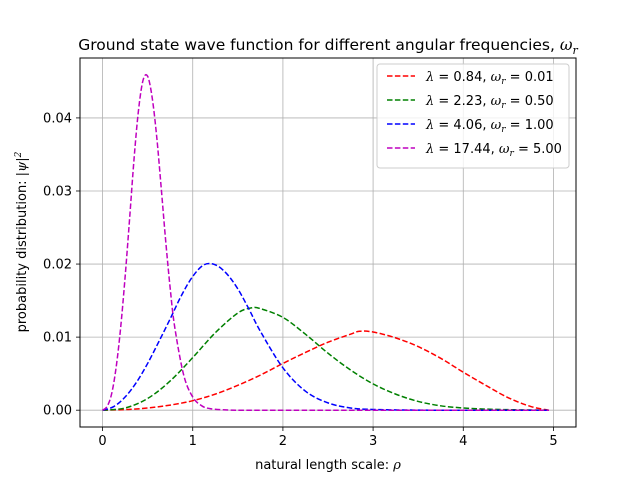  Describe the element at coordinates (57, 191) in the screenshot. I see `y-tick-label: 0.03` at that location.